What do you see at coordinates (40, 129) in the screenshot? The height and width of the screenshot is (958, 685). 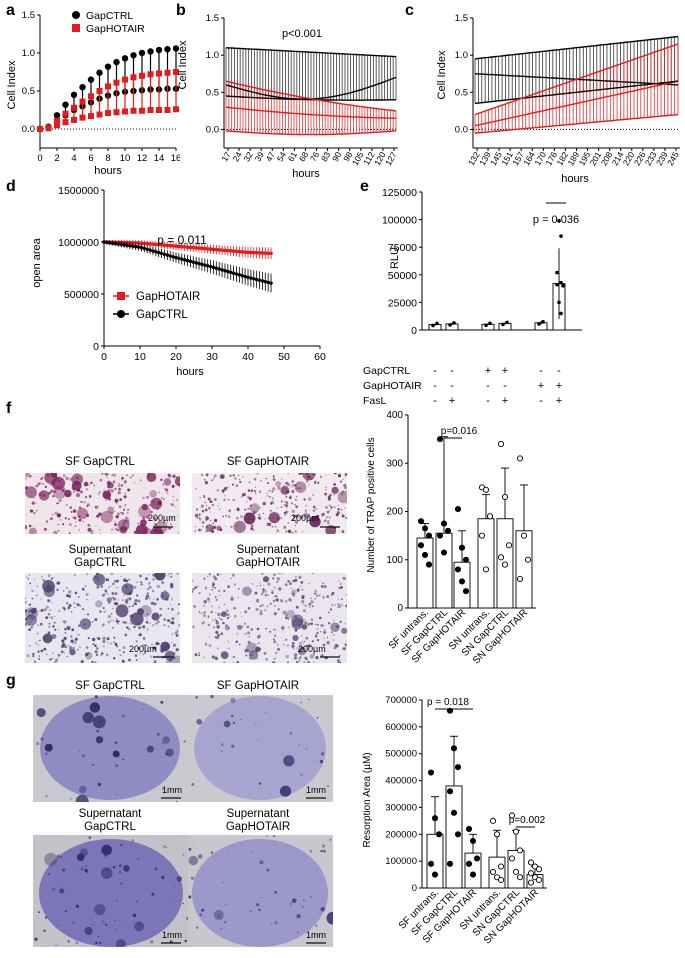 I see `a-point` at bounding box center [40, 129].